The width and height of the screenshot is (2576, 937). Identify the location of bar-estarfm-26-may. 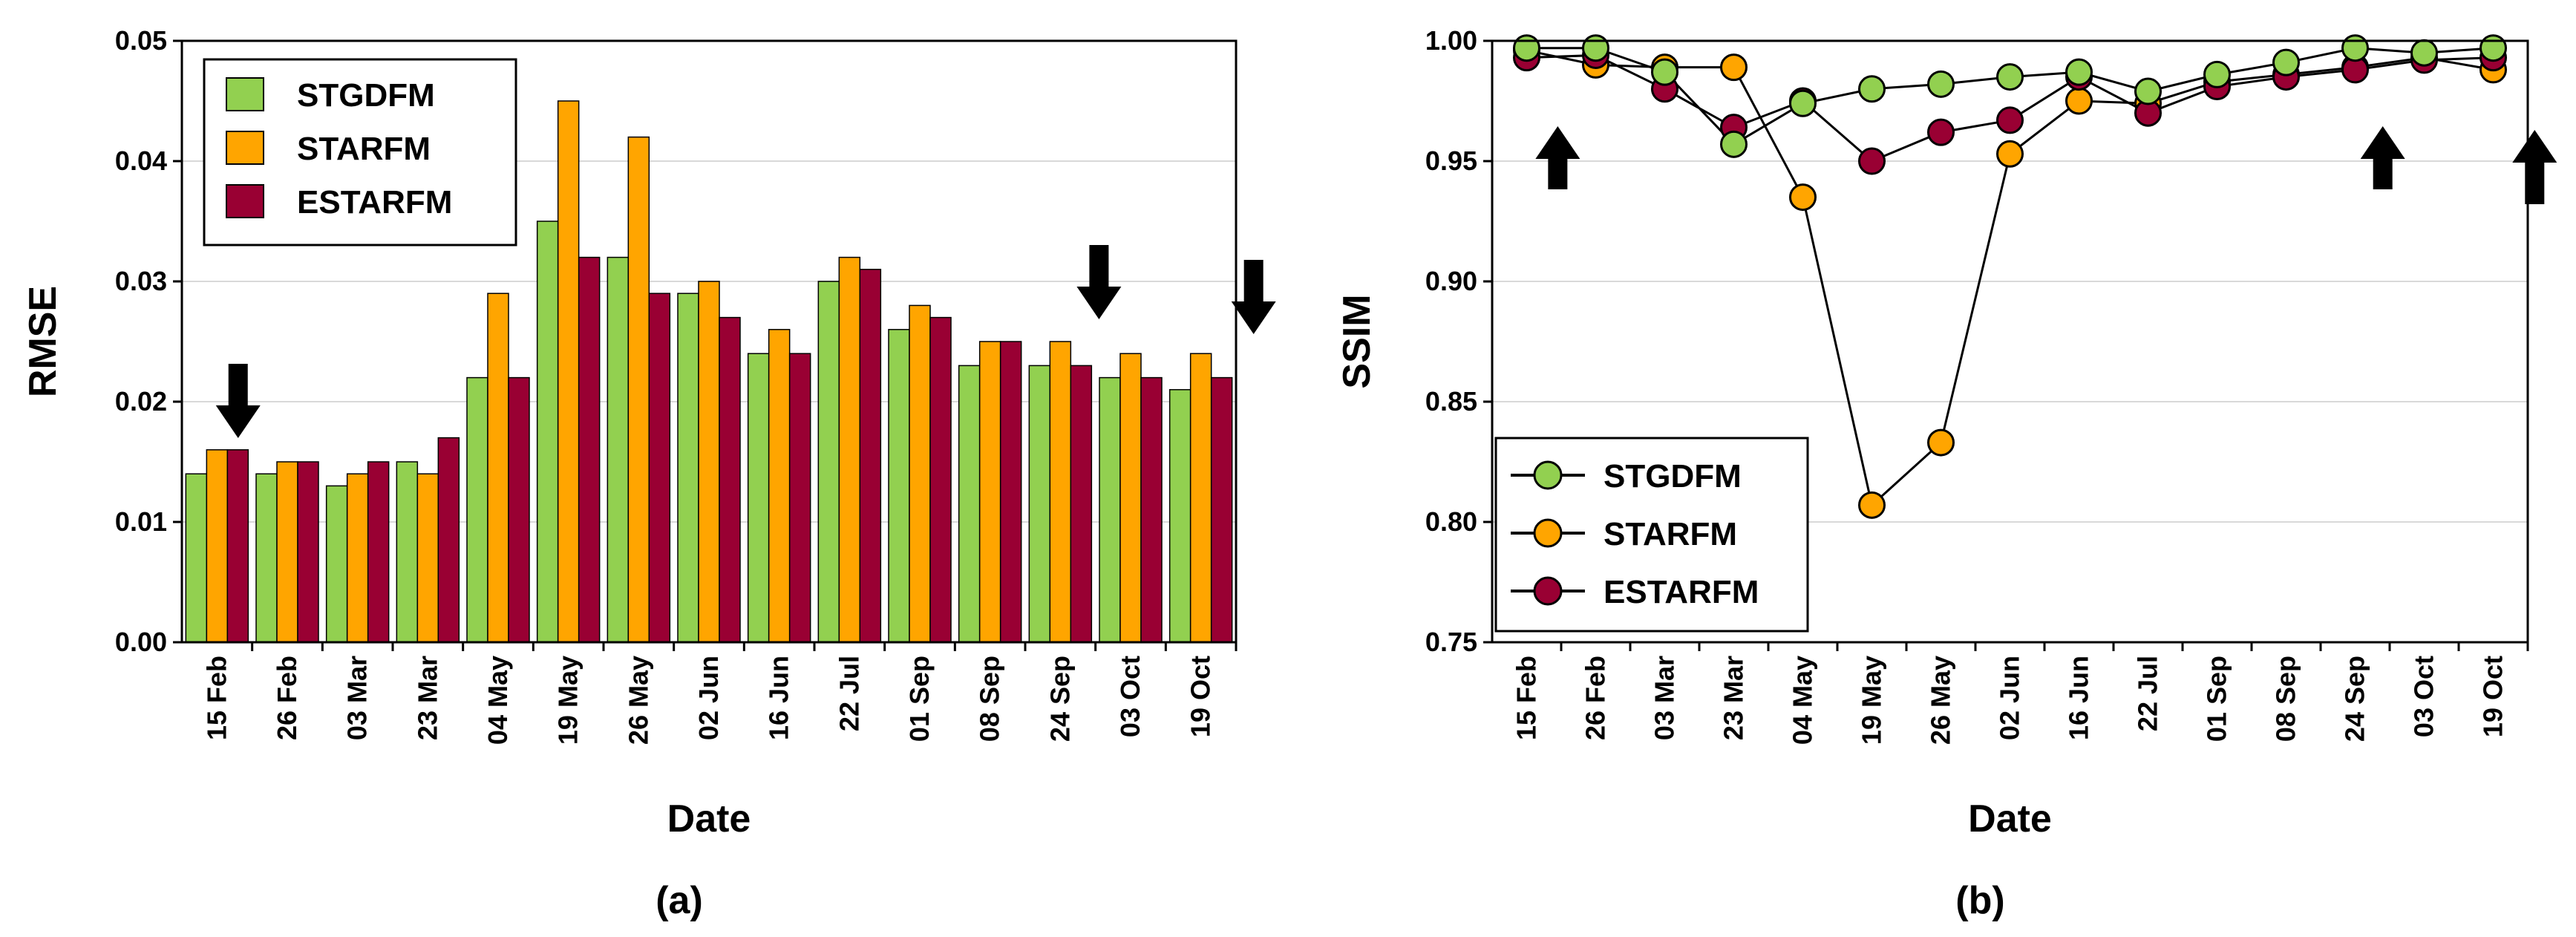
(659, 468).